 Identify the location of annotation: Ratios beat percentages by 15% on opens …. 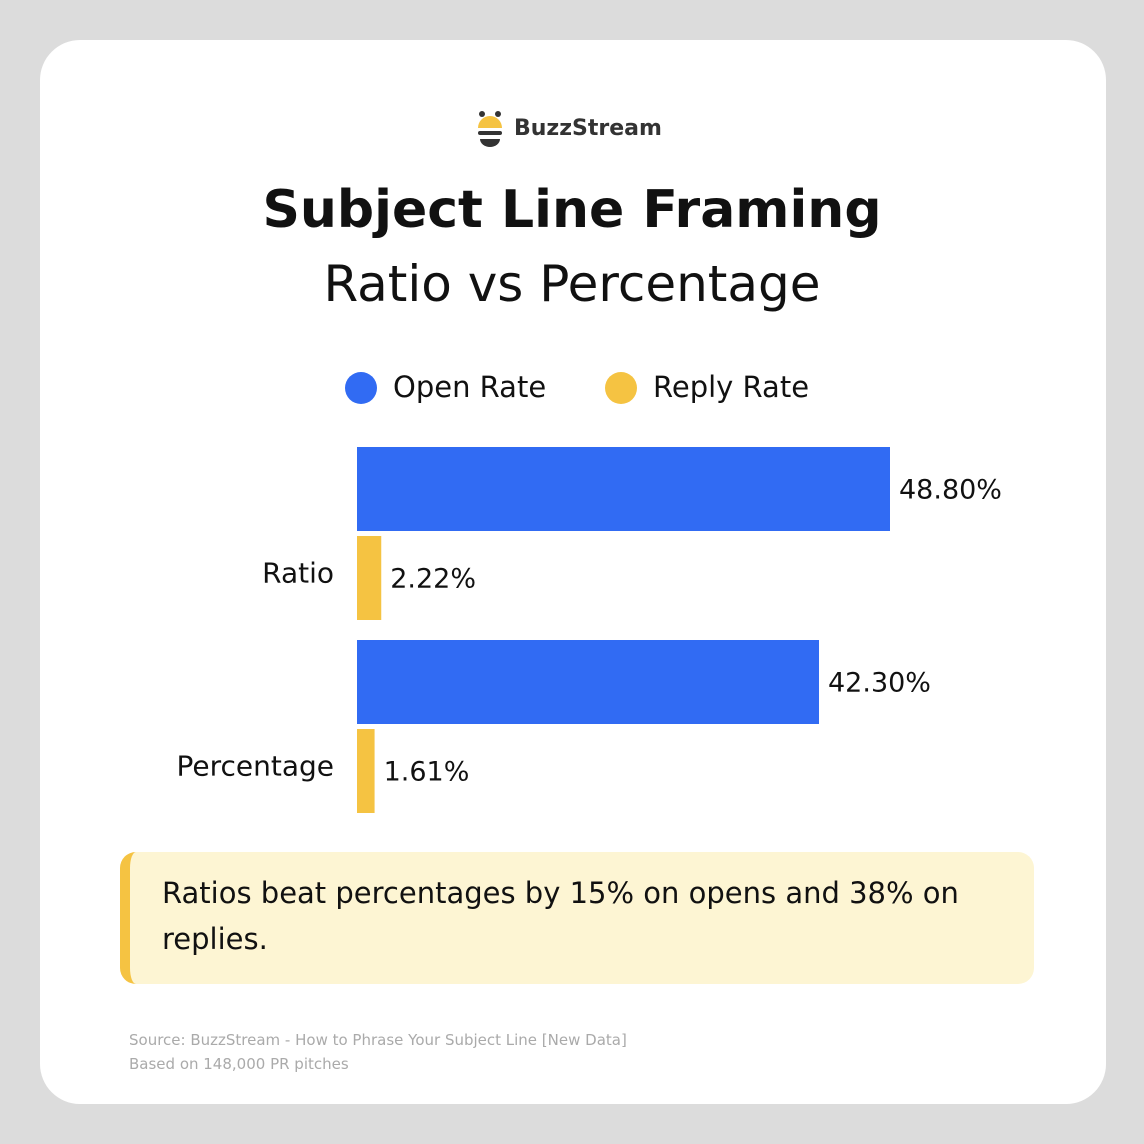
(560, 916).